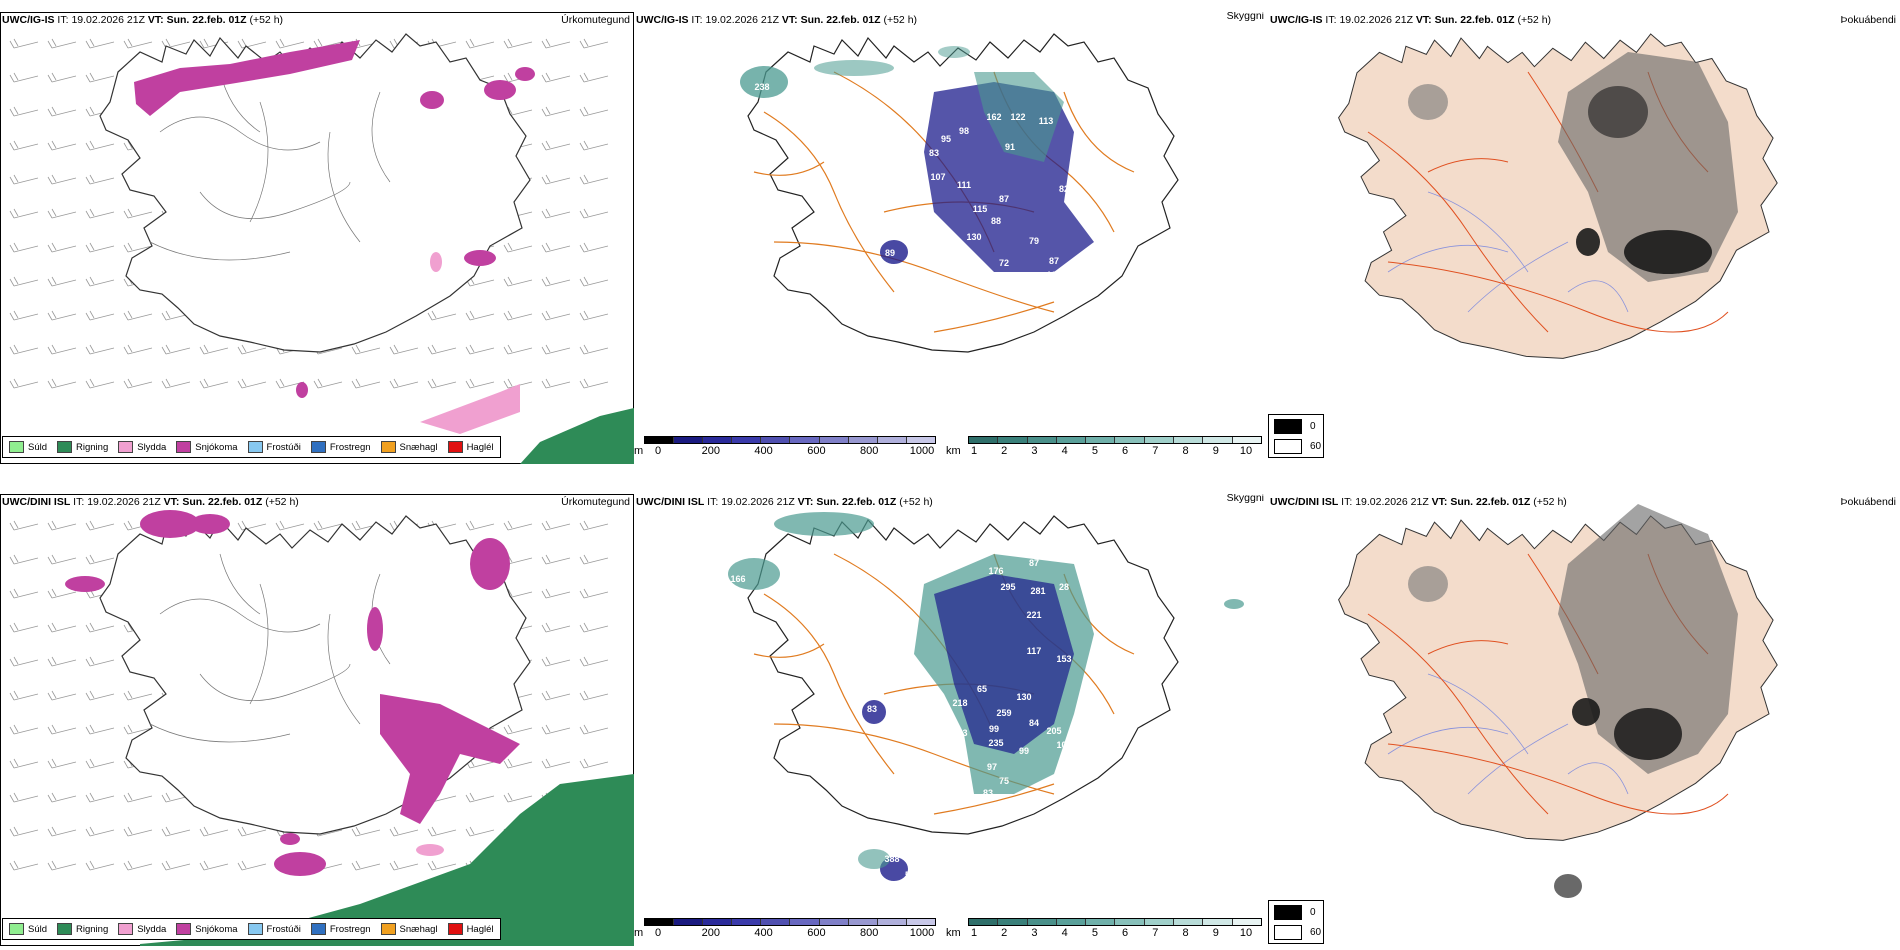 The width and height of the screenshot is (1900, 950). Describe the element at coordinates (910, 875) in the screenshot. I see `height-value-label: 55` at that location.